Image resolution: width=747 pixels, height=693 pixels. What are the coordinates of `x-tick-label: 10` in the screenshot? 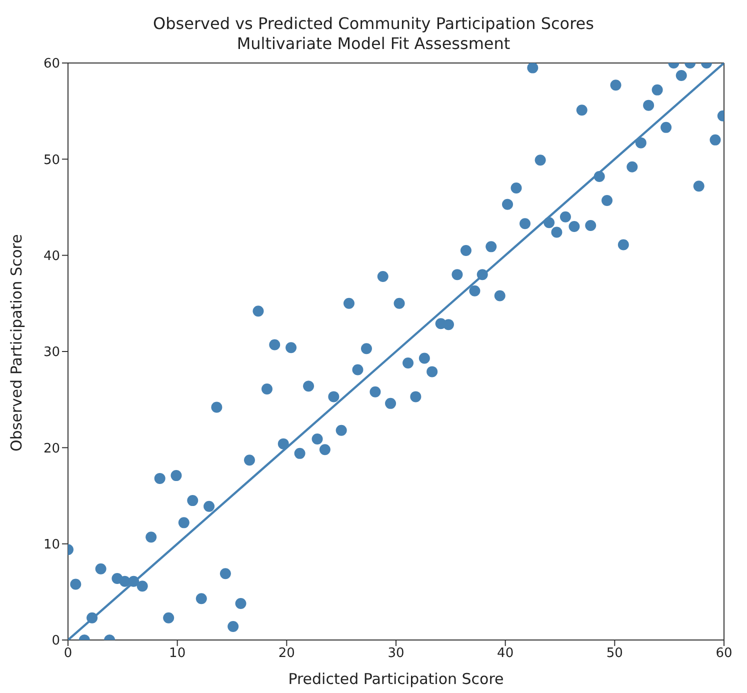 It's located at (177, 654).